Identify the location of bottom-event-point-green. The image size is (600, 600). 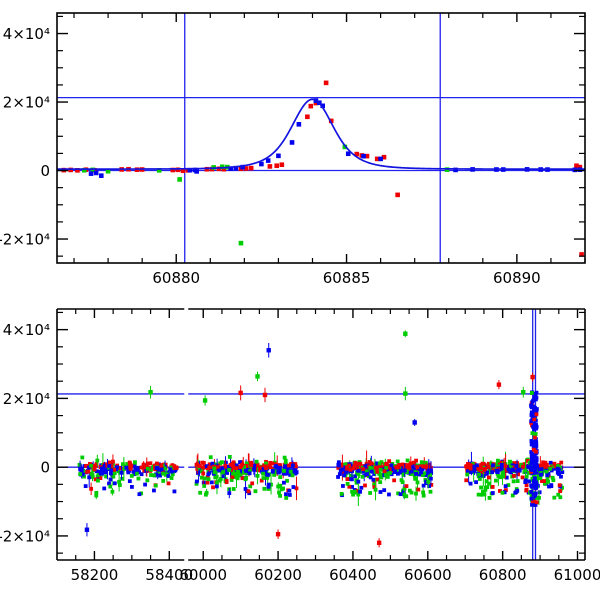
(531, 496).